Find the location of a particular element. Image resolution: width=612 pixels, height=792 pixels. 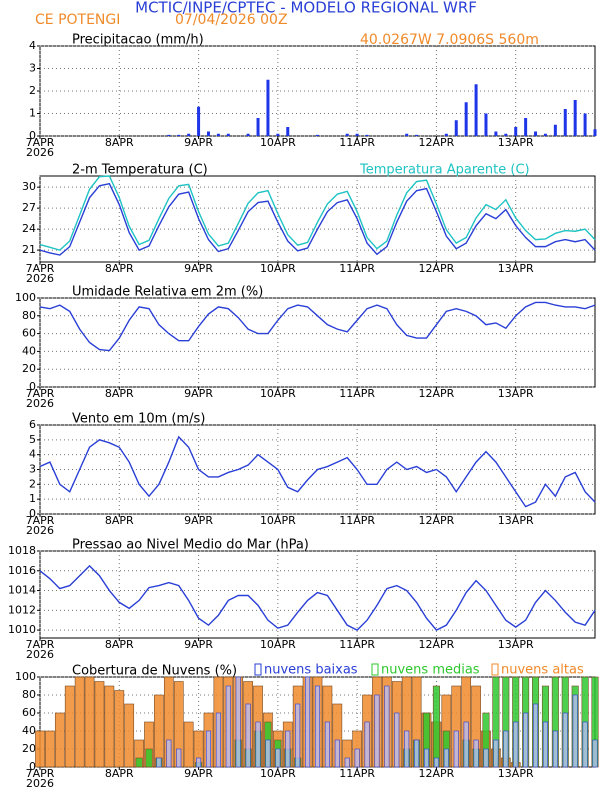

y-tick-label: 24 is located at coordinates (29, 228).